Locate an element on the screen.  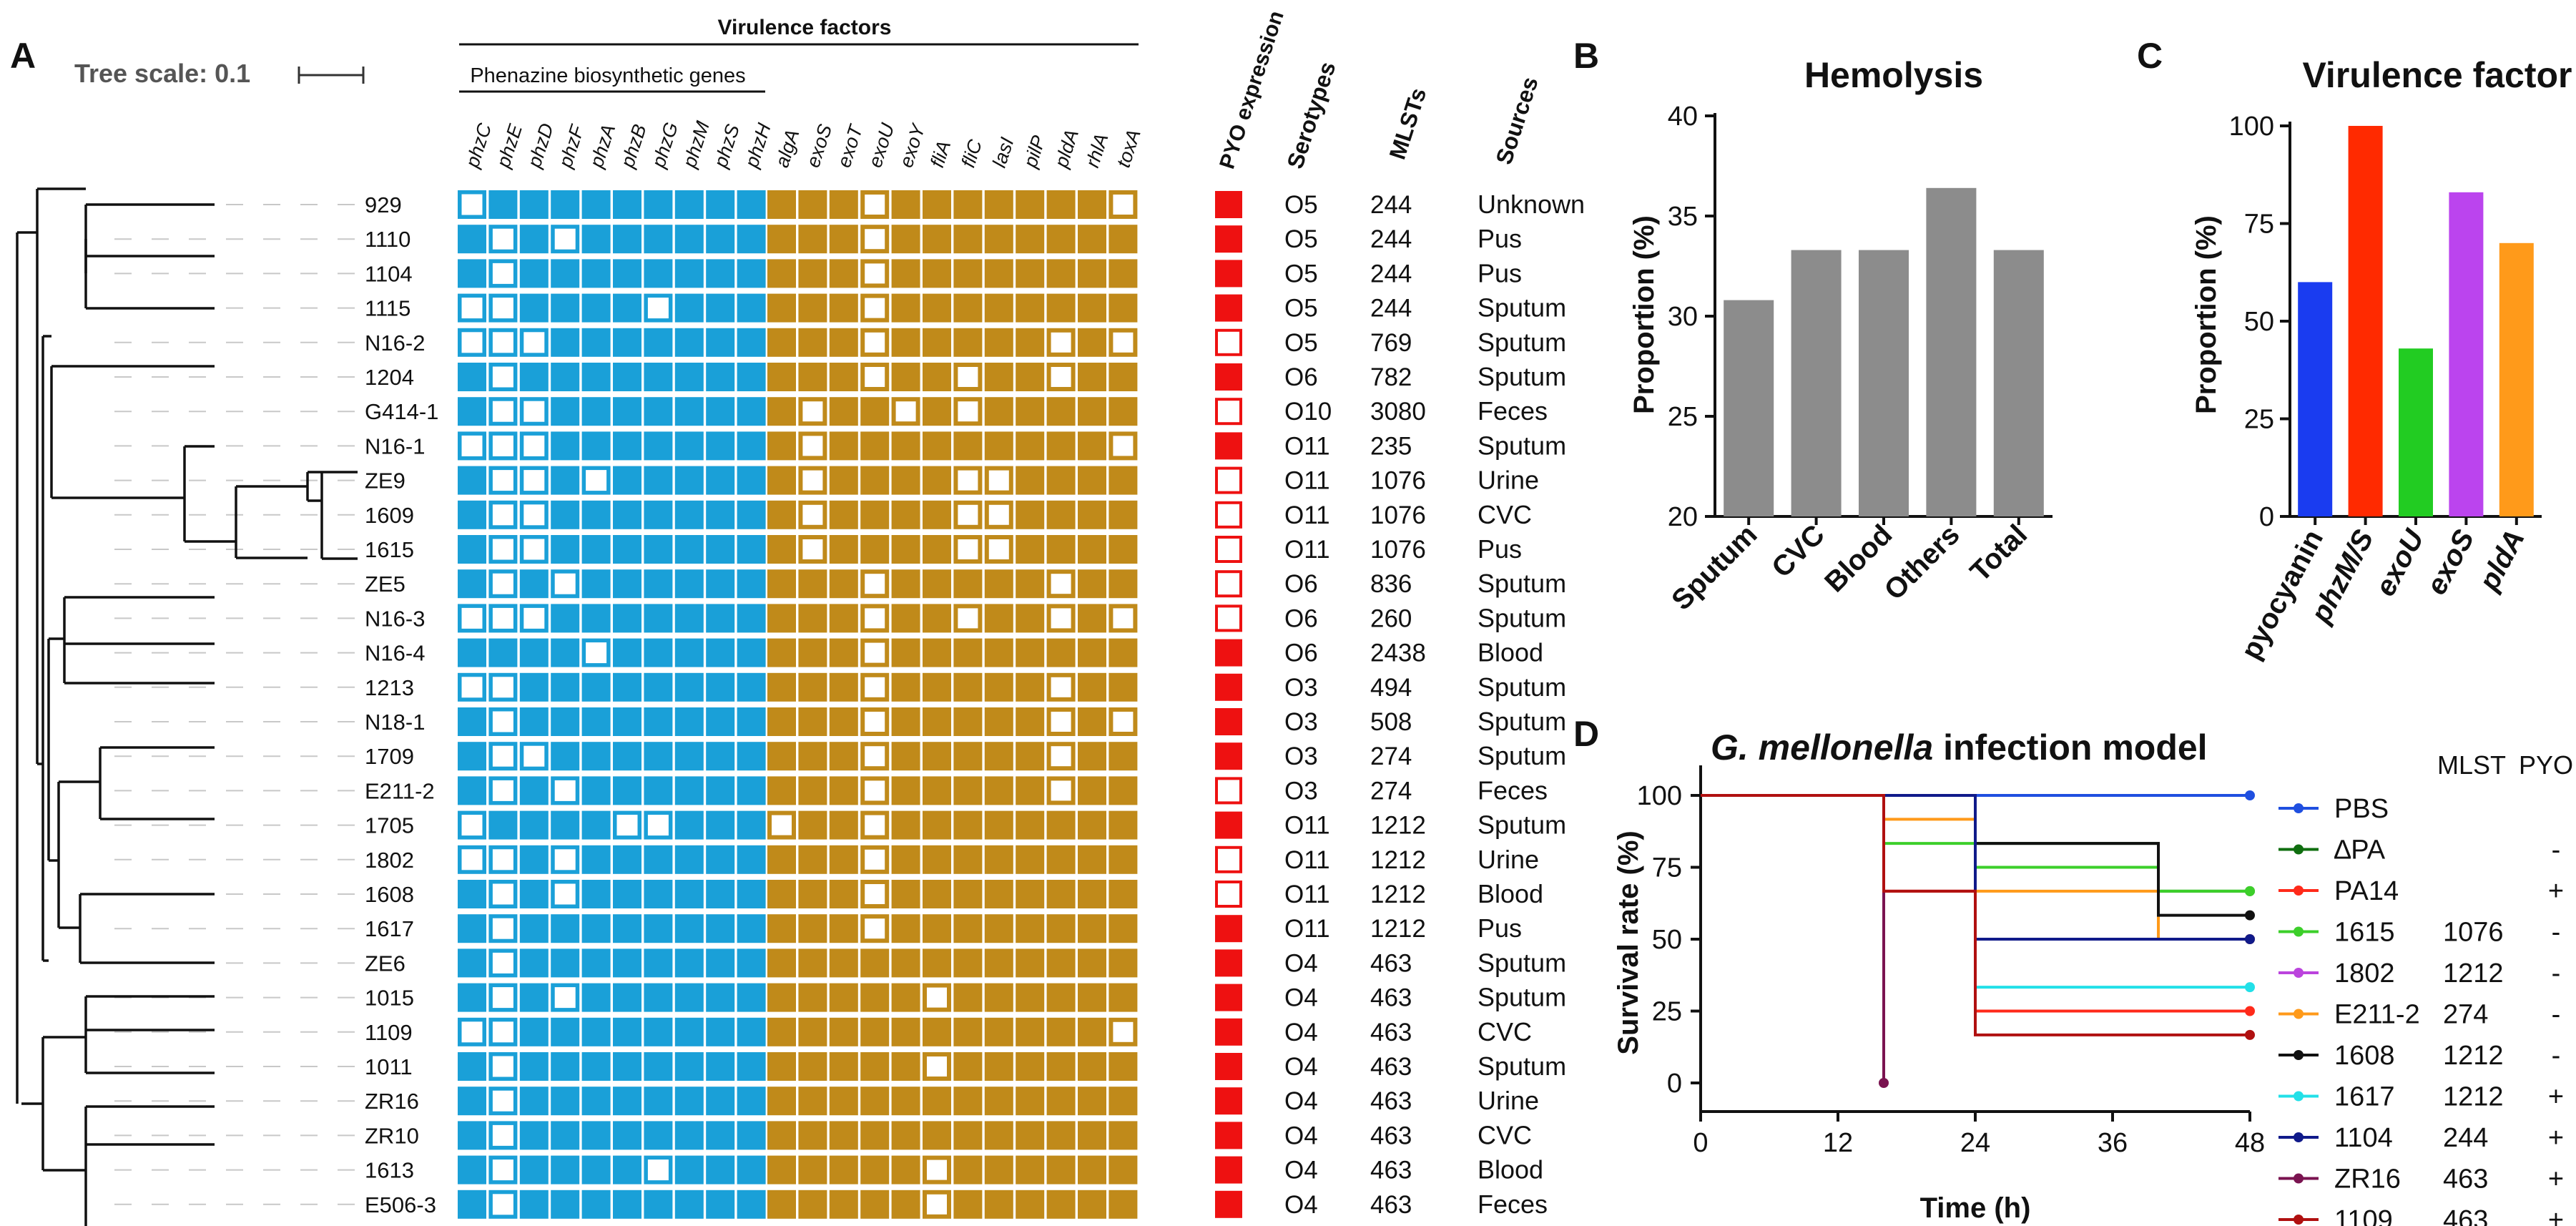
gene-header-phz: phzD is located at coordinates (541, 146).